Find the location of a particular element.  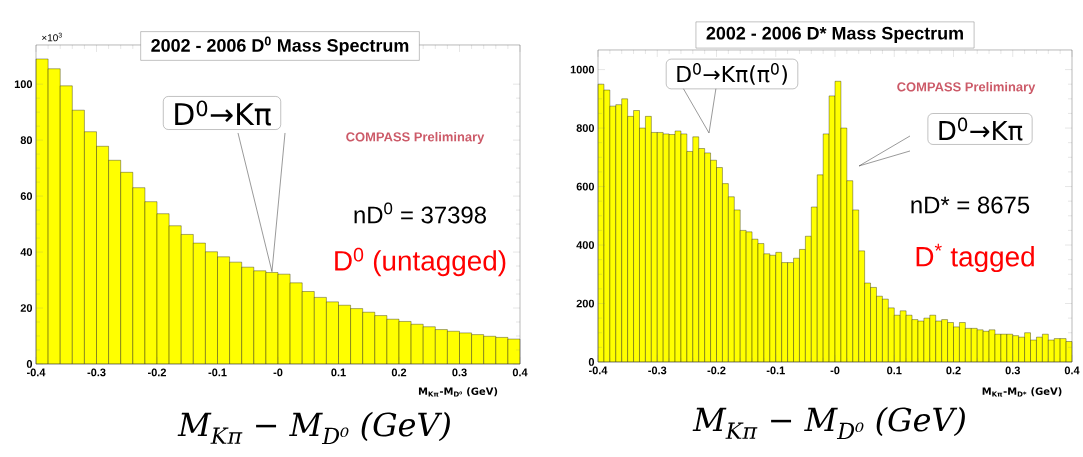

chart-title: 2002 - 2006 D* Mass Spectrum is located at coordinates (834, 35).